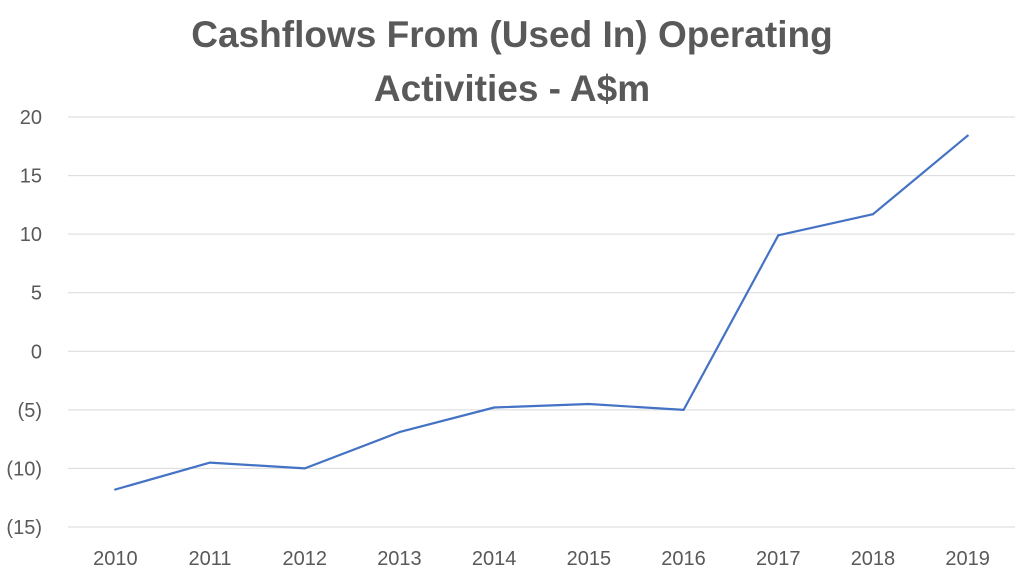 This screenshot has height=576, width=1024. What do you see at coordinates (36, 294) in the screenshot?
I see `y-tick-label-4: 5` at bounding box center [36, 294].